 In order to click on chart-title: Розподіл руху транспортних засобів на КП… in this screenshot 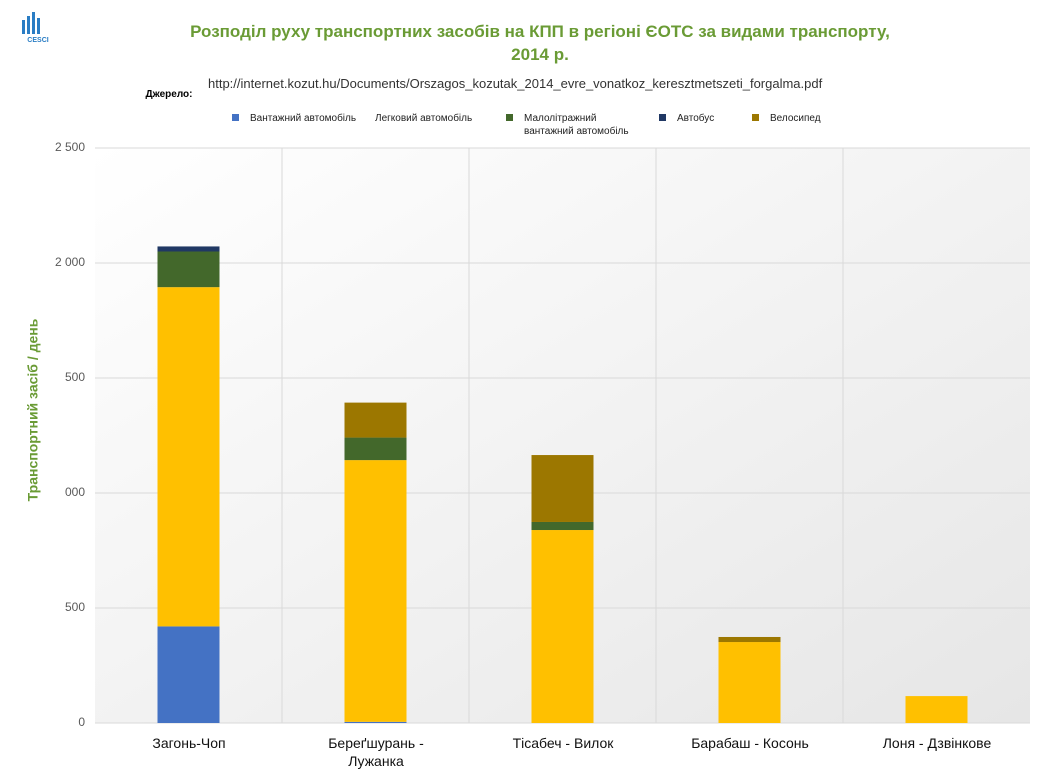, I will do `click(540, 45)`.